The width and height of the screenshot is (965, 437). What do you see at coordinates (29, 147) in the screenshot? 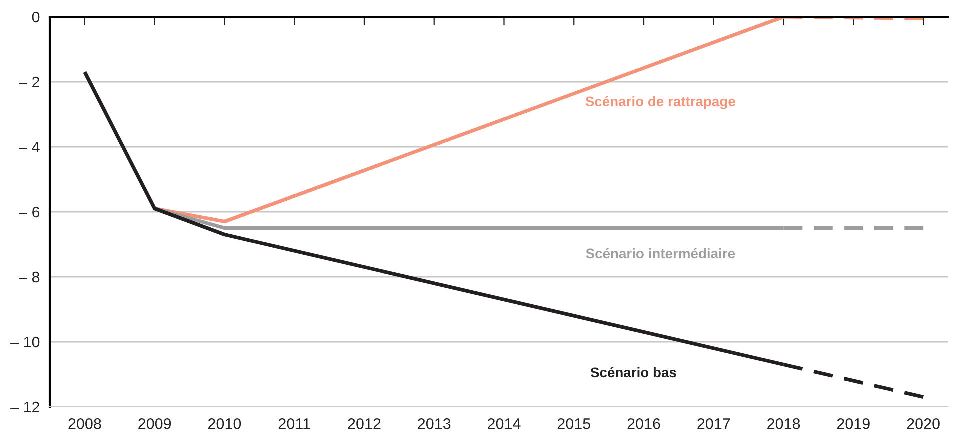
I see `y-tick-label: – 4` at bounding box center [29, 147].